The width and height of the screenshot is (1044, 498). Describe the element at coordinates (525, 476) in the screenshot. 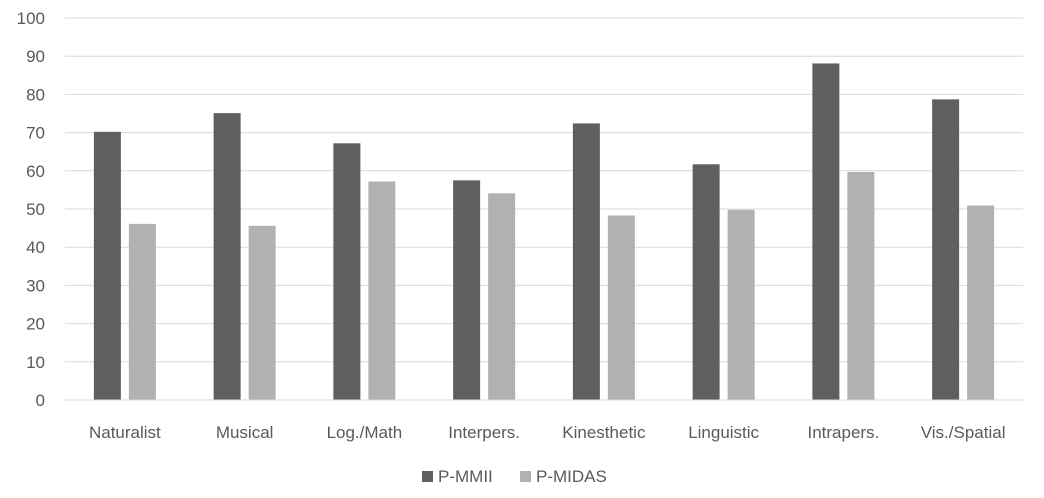

I see `legend-swatch-p-midas` at that location.